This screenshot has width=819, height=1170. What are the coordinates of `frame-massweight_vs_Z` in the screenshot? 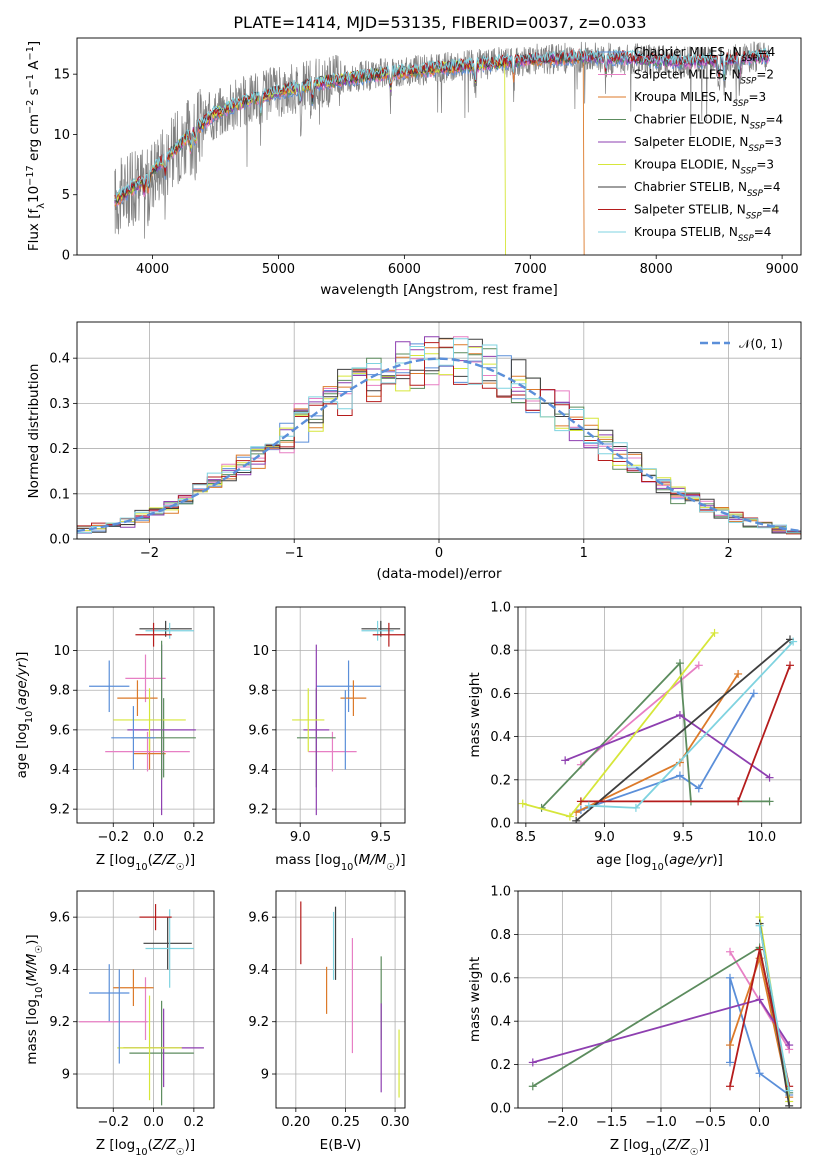 It's located at (659, 999).